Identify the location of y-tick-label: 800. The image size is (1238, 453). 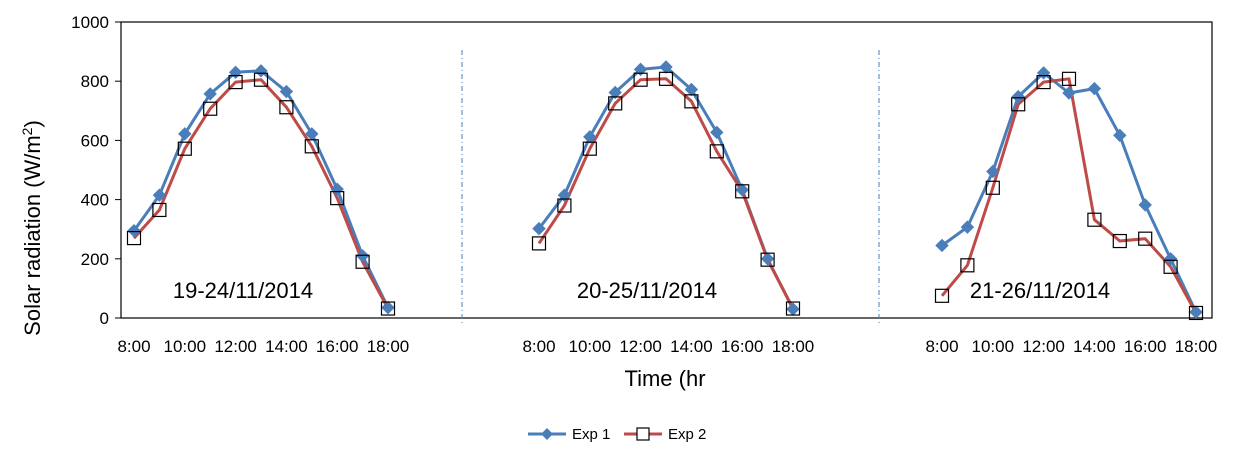
(95, 81).